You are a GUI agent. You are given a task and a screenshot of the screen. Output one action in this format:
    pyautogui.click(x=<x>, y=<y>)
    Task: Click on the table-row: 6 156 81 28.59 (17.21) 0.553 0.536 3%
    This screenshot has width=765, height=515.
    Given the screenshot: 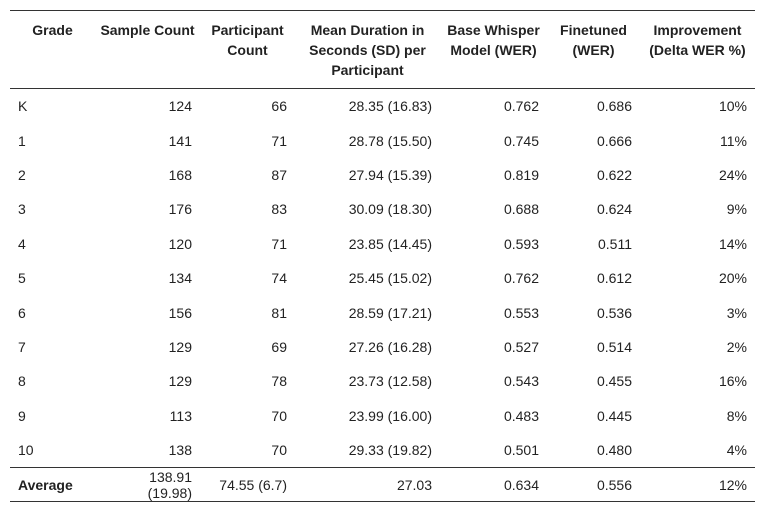 What is the action you would take?
    pyautogui.click(x=382, y=312)
    